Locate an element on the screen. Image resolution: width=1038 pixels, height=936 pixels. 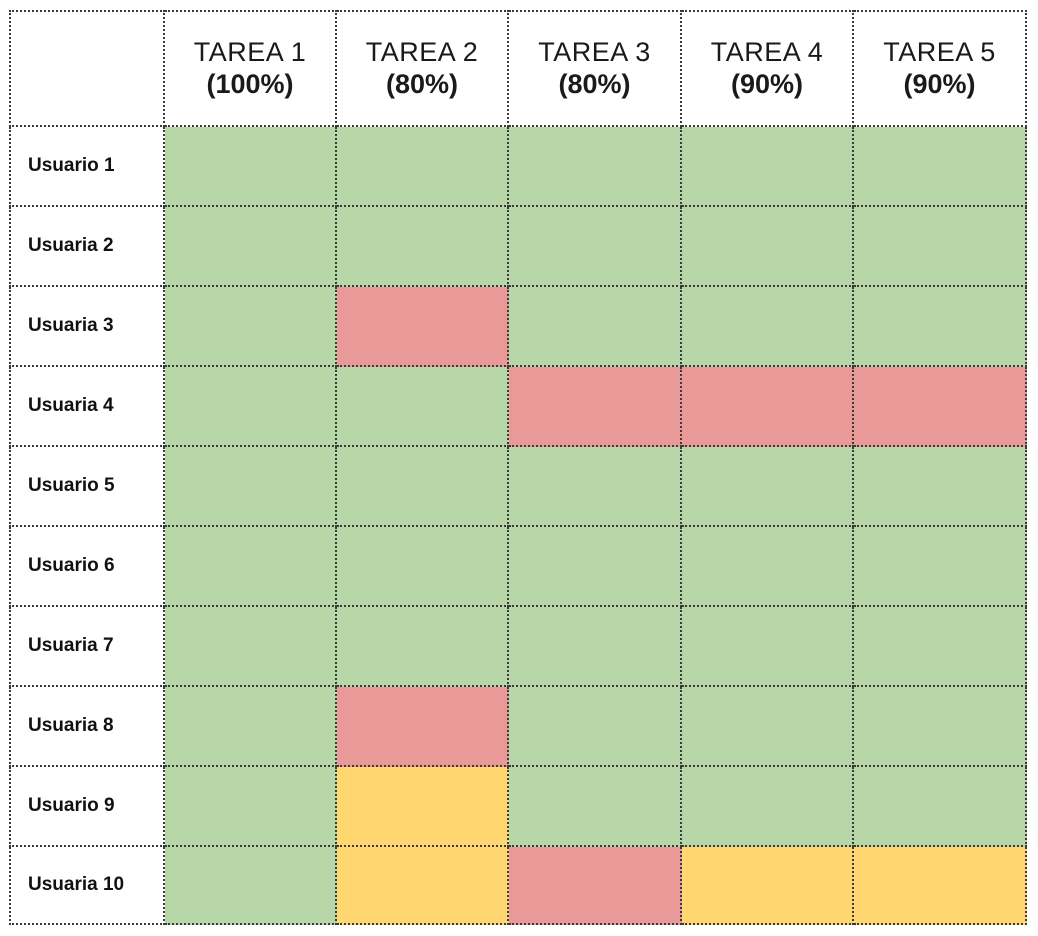
column-header: TAREA 1 (100%) is located at coordinates (251, 68).